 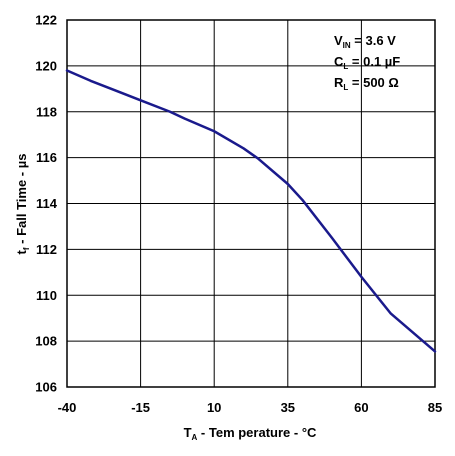 What do you see at coordinates (46, 65) in the screenshot?
I see `y-tick-label: 120` at bounding box center [46, 65].